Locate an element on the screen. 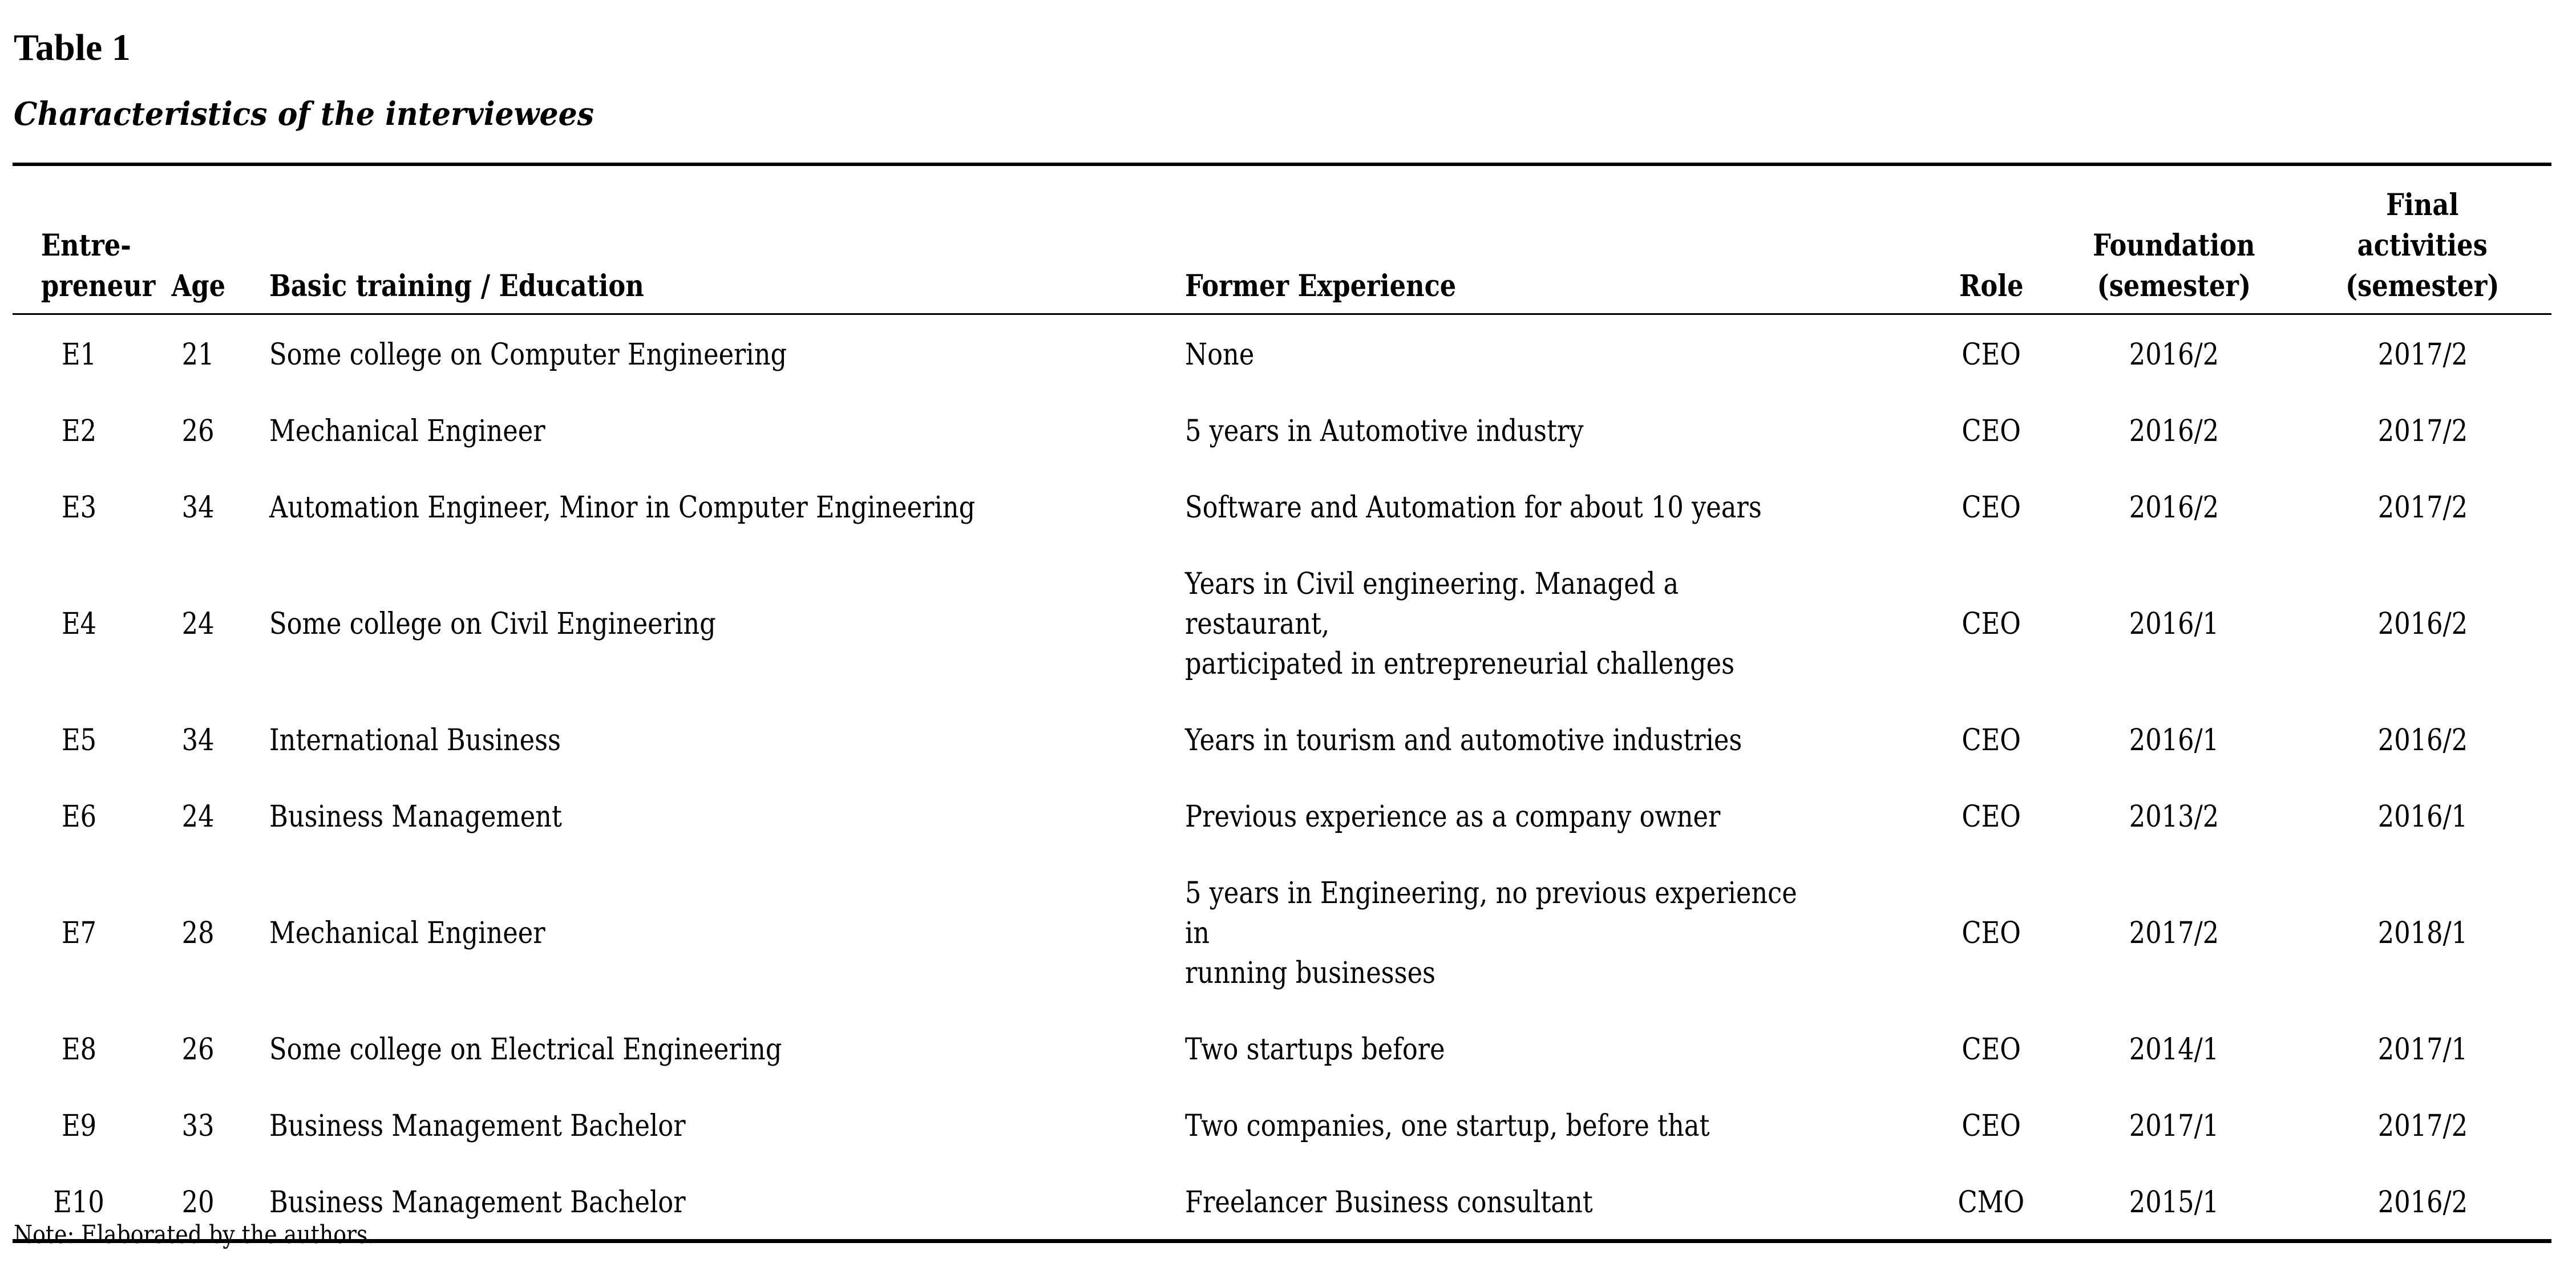 This screenshot has width=2576, height=1271. cell-education-text: Some college on Electrical Engineering is located at coordinates (525, 1049).